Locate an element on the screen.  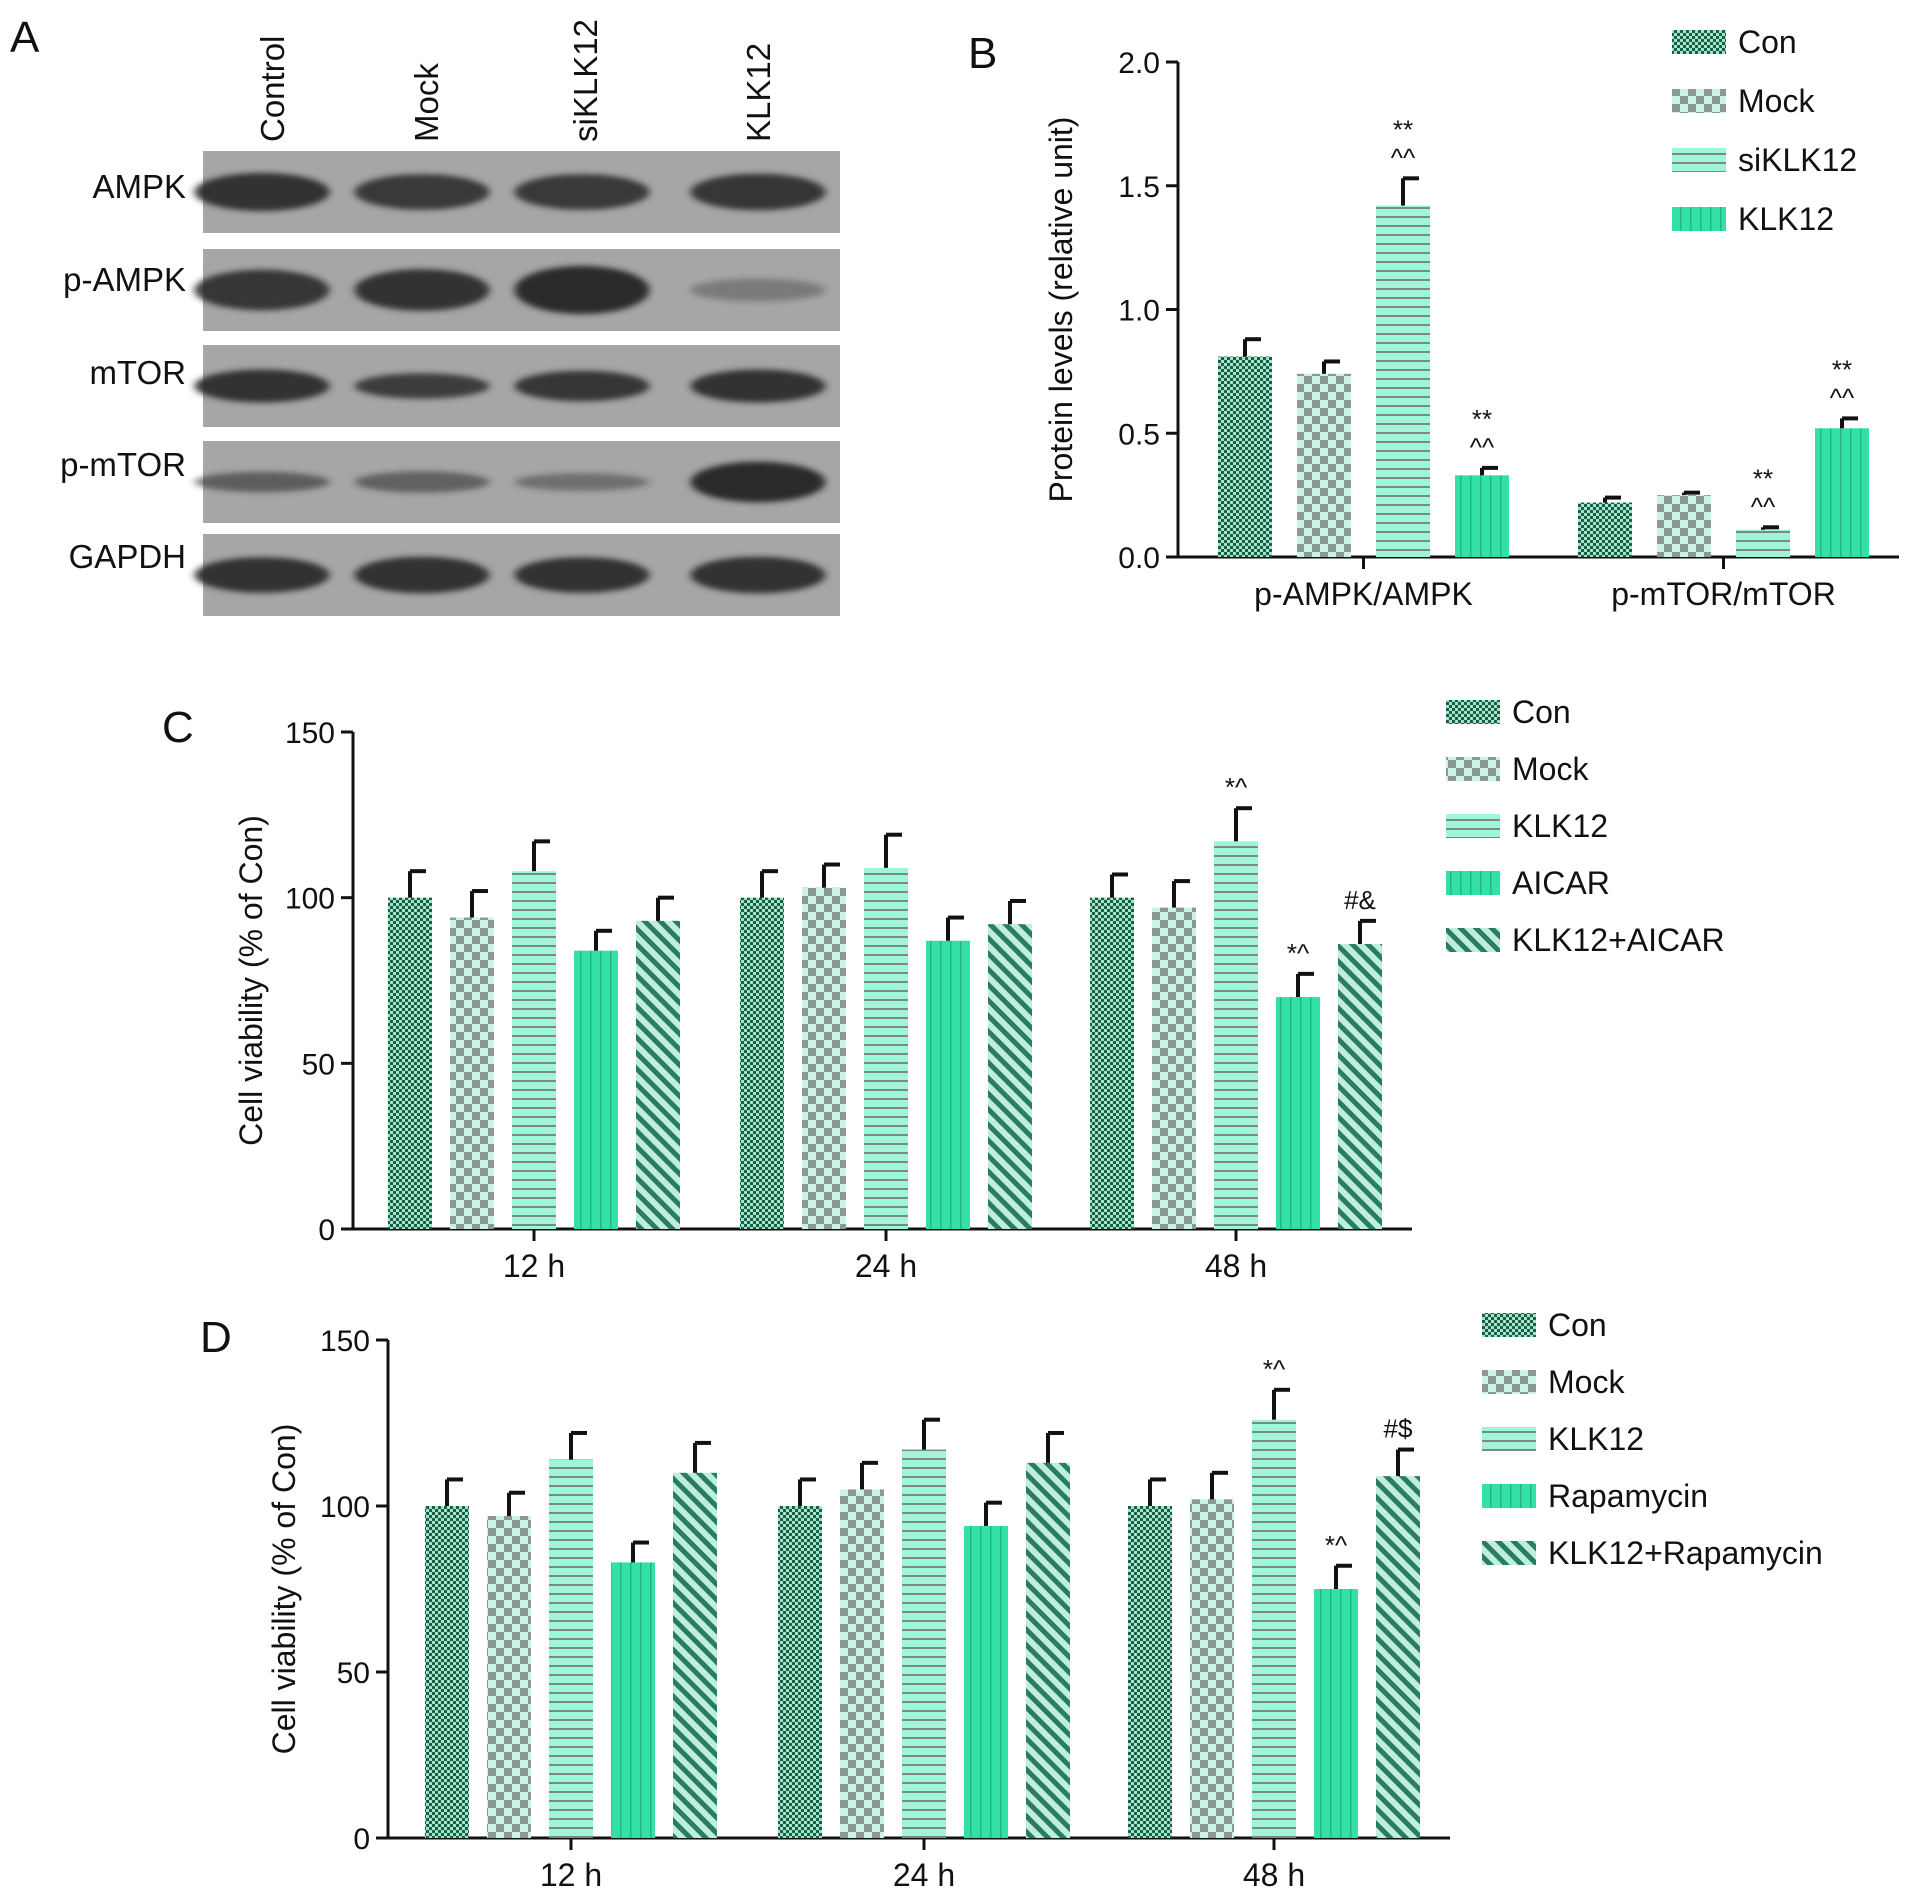
legend-label: KLK12+AICAR is located at coordinates (1618, 940).